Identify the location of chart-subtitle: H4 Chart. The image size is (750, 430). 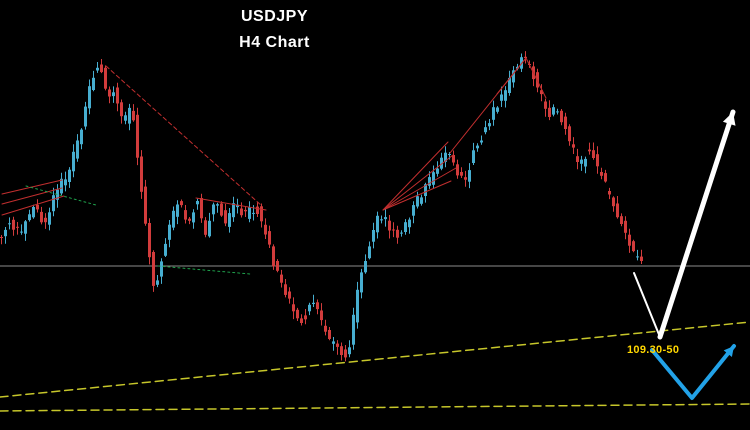
(274, 42).